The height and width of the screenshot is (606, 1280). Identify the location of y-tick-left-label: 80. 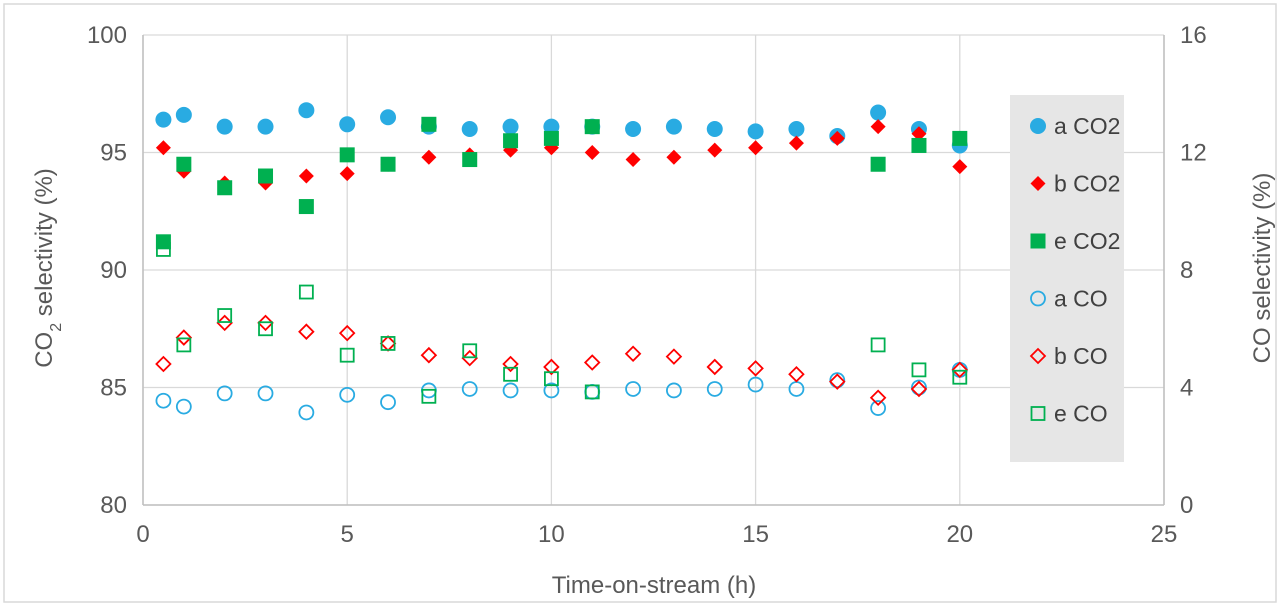
(113, 505).